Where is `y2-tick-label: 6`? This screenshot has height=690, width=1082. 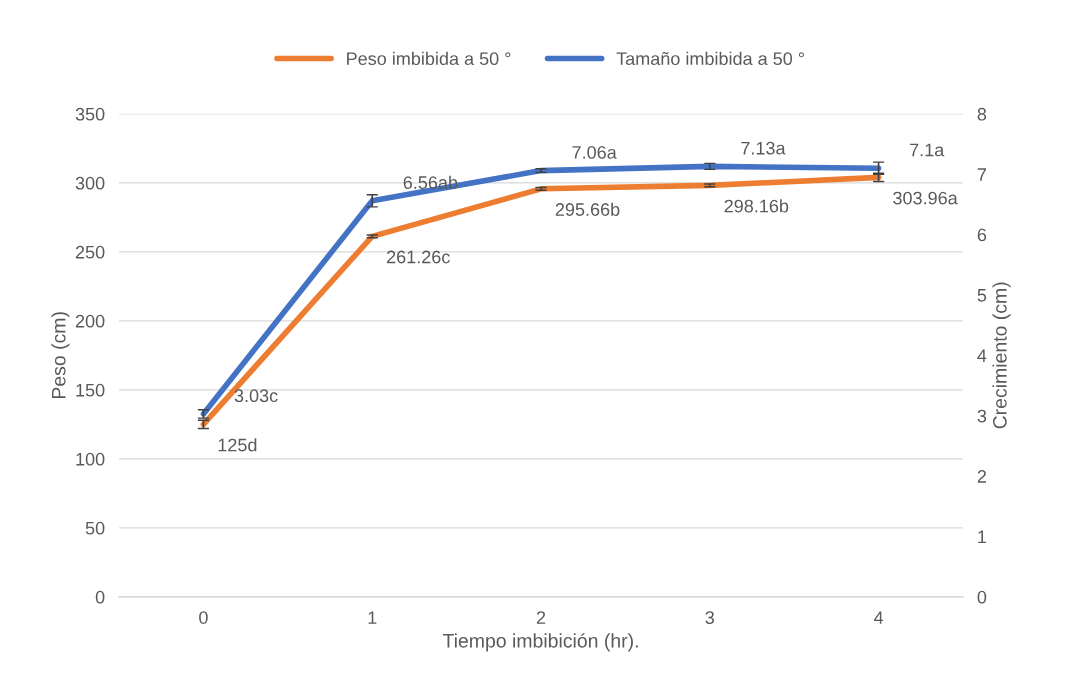 y2-tick-label: 6 is located at coordinates (982, 235).